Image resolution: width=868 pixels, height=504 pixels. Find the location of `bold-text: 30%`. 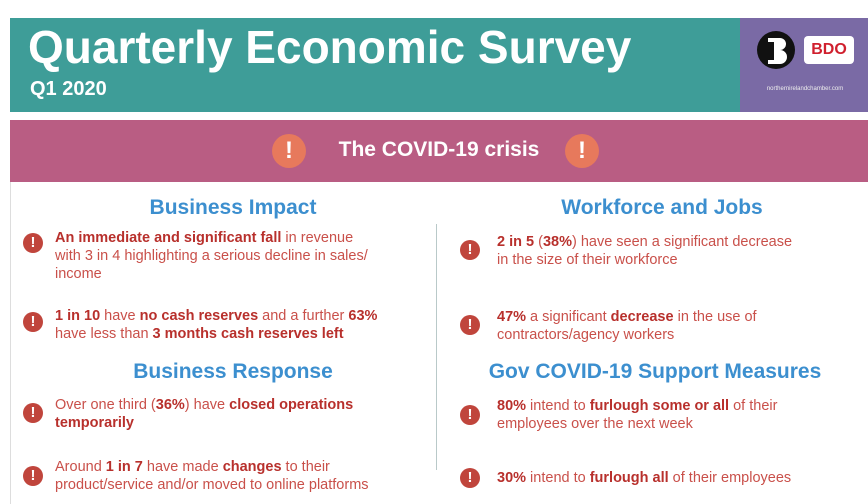

bold-text: 30% is located at coordinates (512, 478).